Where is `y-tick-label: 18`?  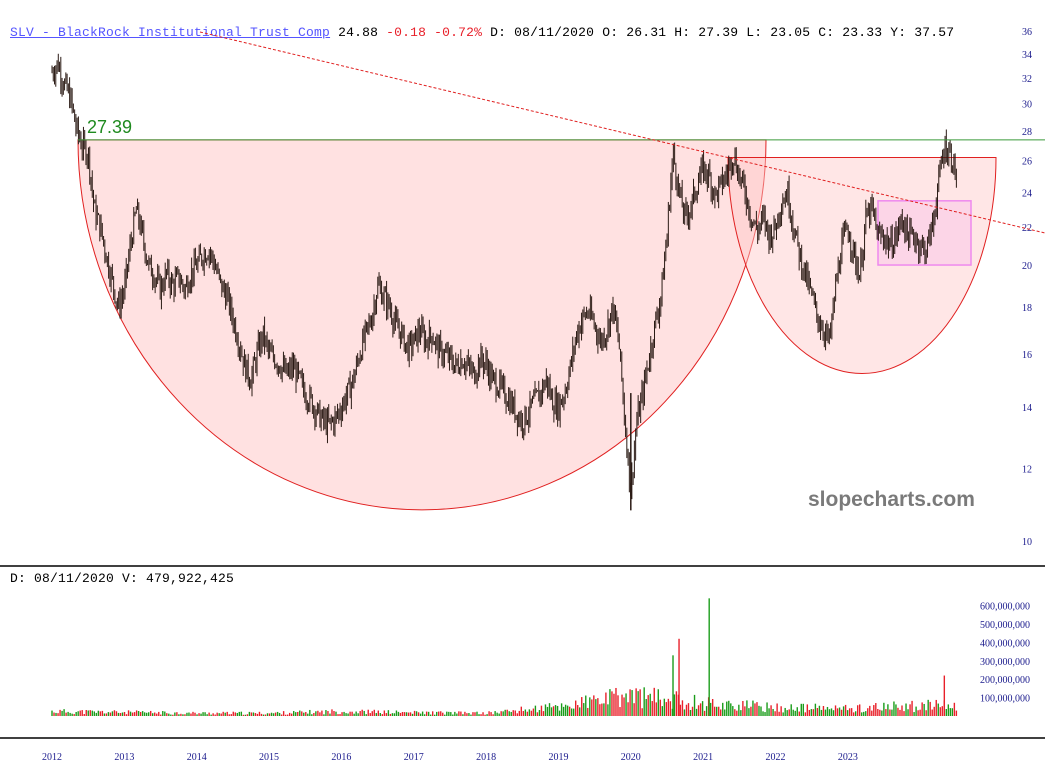
y-tick-label: 18 is located at coordinates (1027, 308).